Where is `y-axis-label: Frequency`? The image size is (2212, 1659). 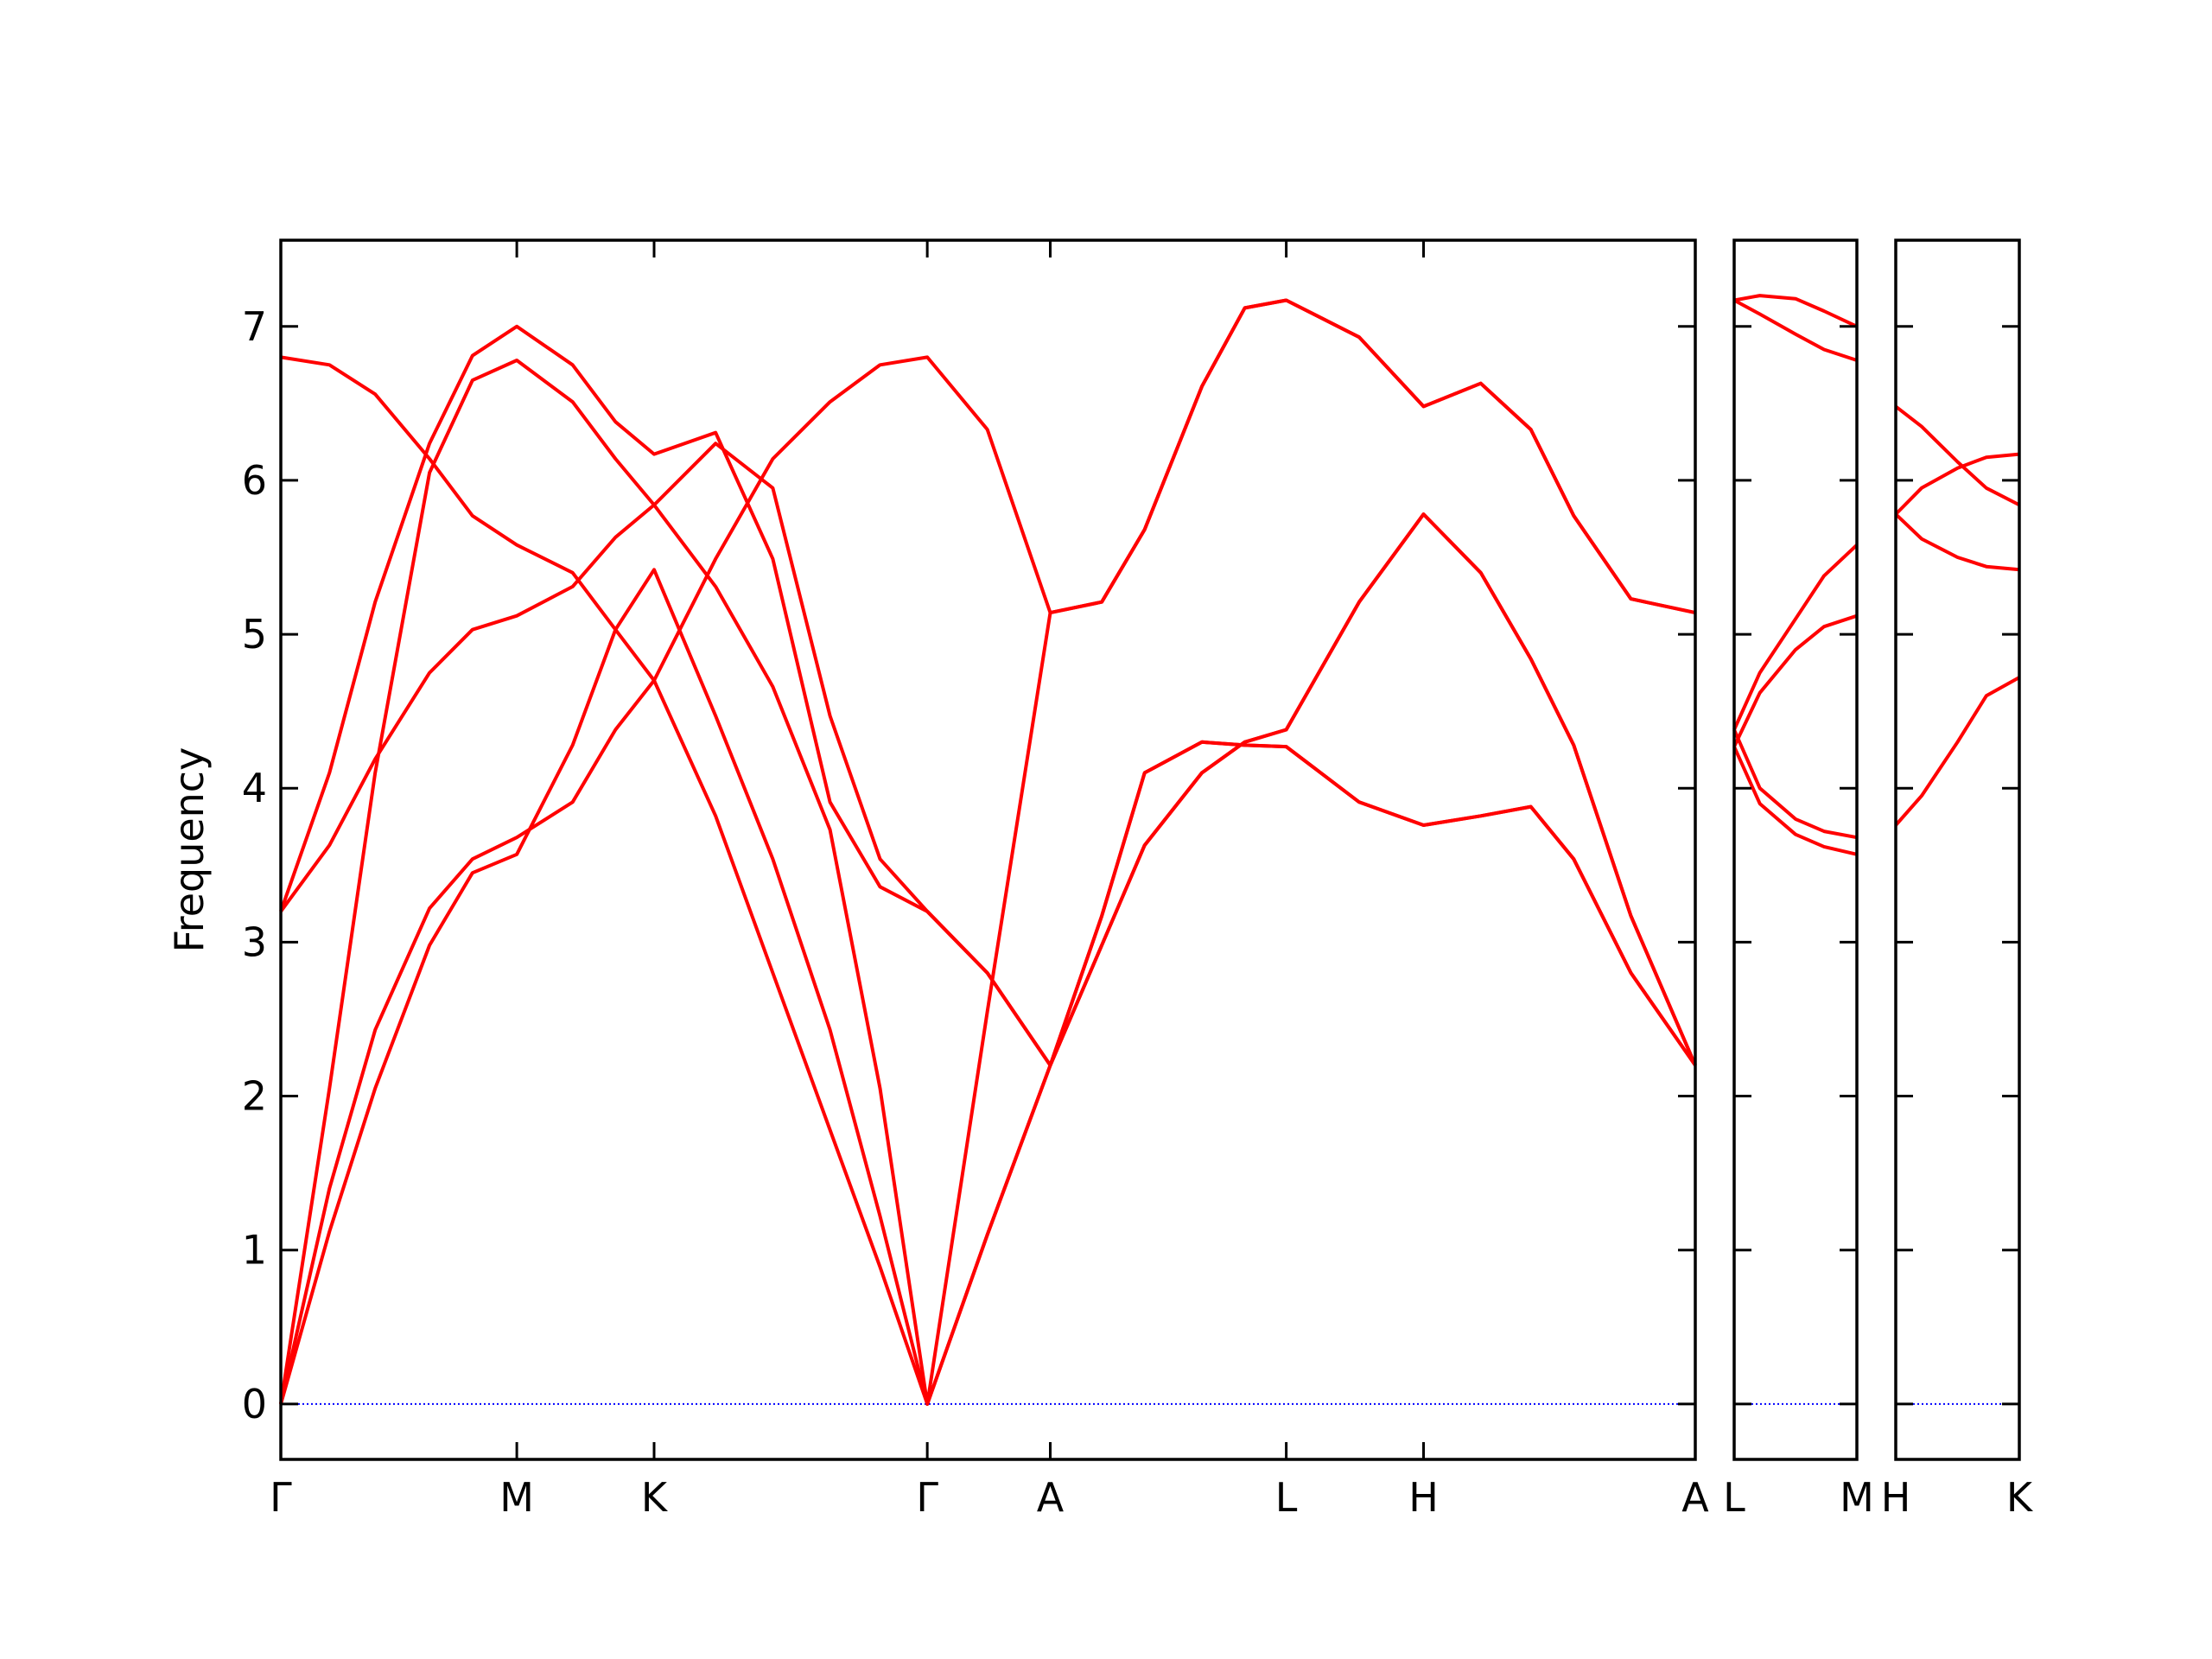 y-axis-label: Frequency is located at coordinates (189, 850).